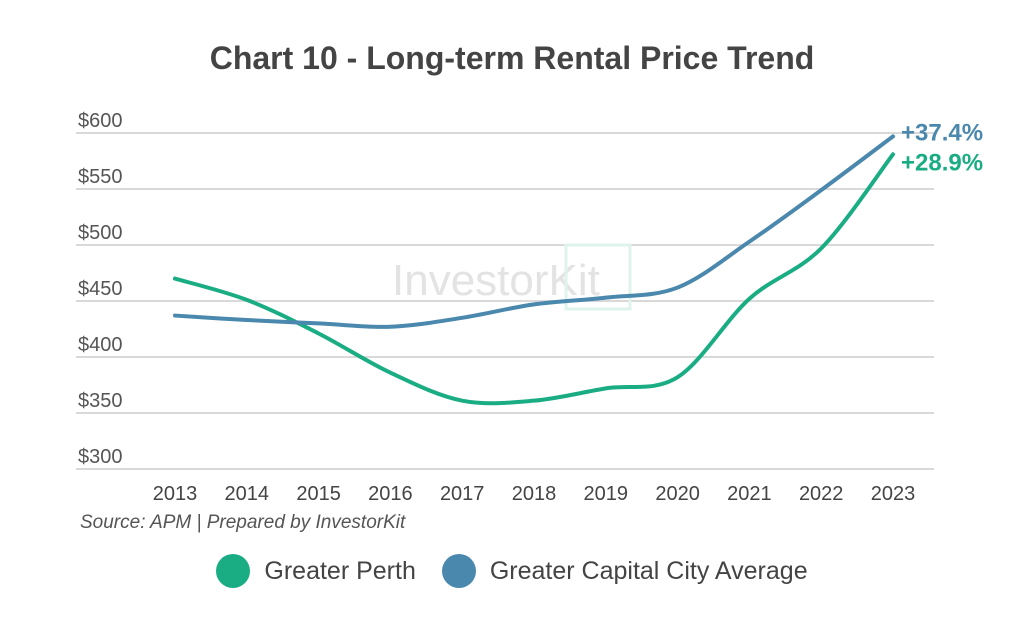  Describe the element at coordinates (247, 494) in the screenshot. I see `x-tick-label: 2014` at that location.